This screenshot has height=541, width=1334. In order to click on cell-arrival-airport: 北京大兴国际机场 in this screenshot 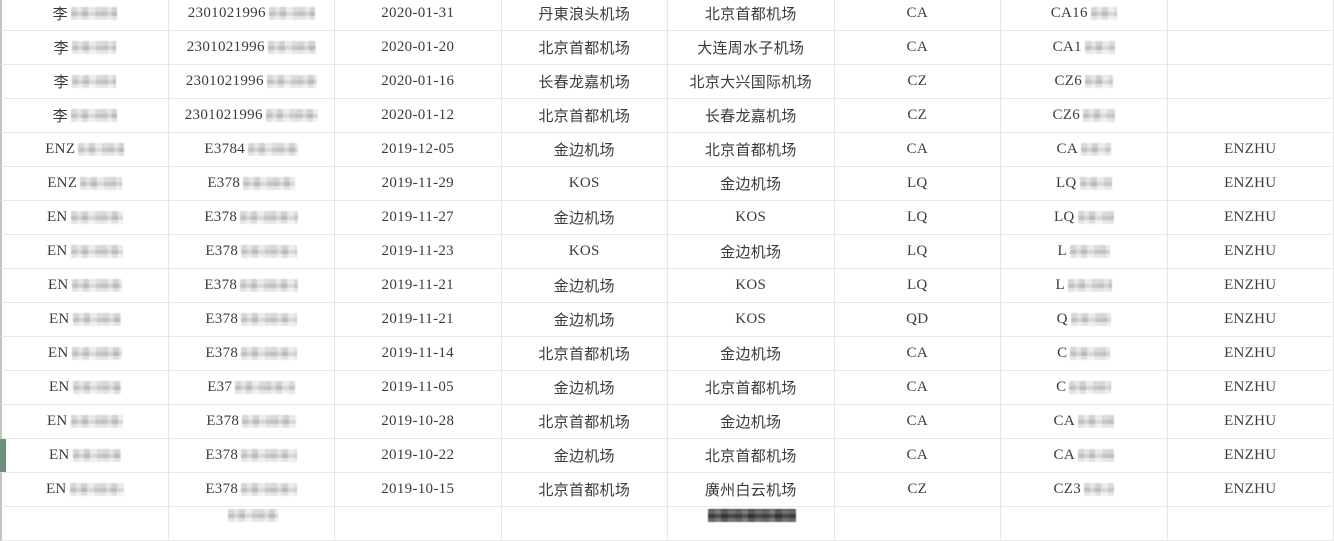, I will do `click(751, 81)`.